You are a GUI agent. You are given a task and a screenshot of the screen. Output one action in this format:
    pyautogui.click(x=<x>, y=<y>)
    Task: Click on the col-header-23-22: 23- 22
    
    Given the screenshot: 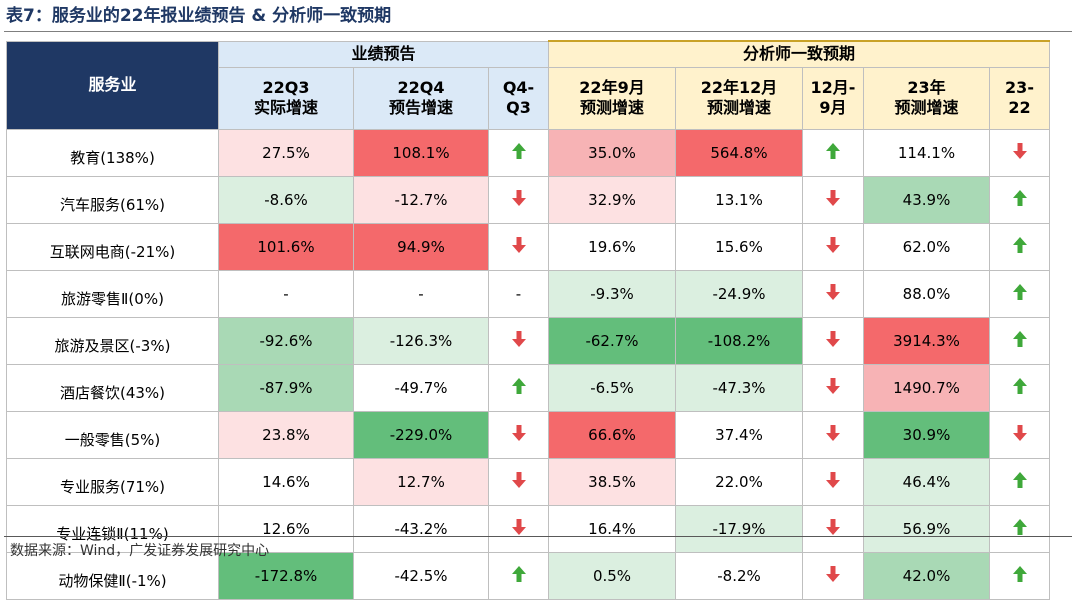 What is the action you would take?
    pyautogui.click(x=1019, y=98)
    